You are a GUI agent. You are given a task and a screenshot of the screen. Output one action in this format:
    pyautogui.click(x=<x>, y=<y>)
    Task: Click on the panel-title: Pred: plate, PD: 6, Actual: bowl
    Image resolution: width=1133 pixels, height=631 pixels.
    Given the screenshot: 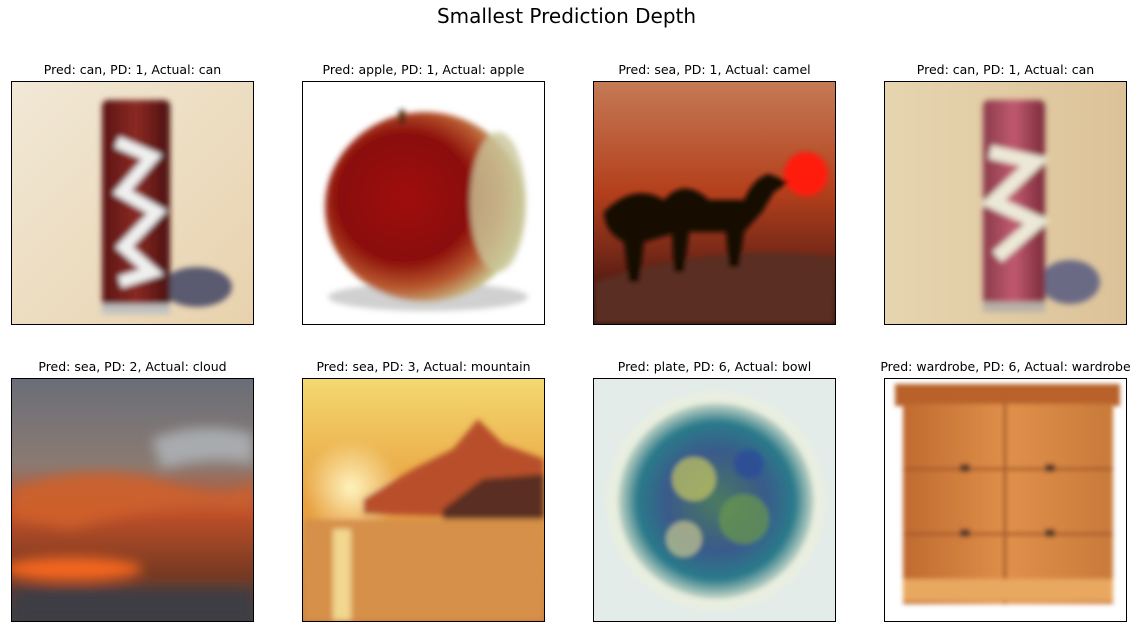 What is the action you would take?
    pyautogui.click(x=714, y=366)
    